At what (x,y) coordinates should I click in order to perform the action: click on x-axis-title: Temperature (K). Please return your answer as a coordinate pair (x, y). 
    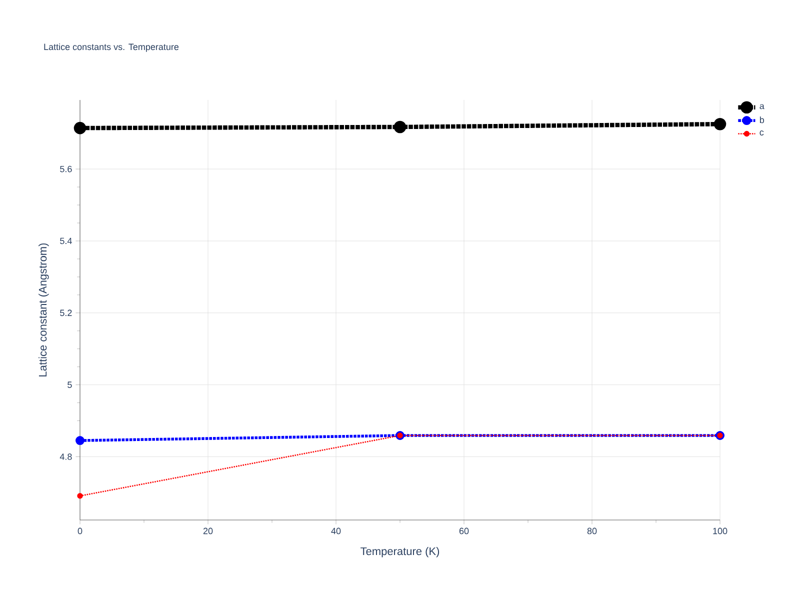
    Looking at the image, I should click on (400, 552).